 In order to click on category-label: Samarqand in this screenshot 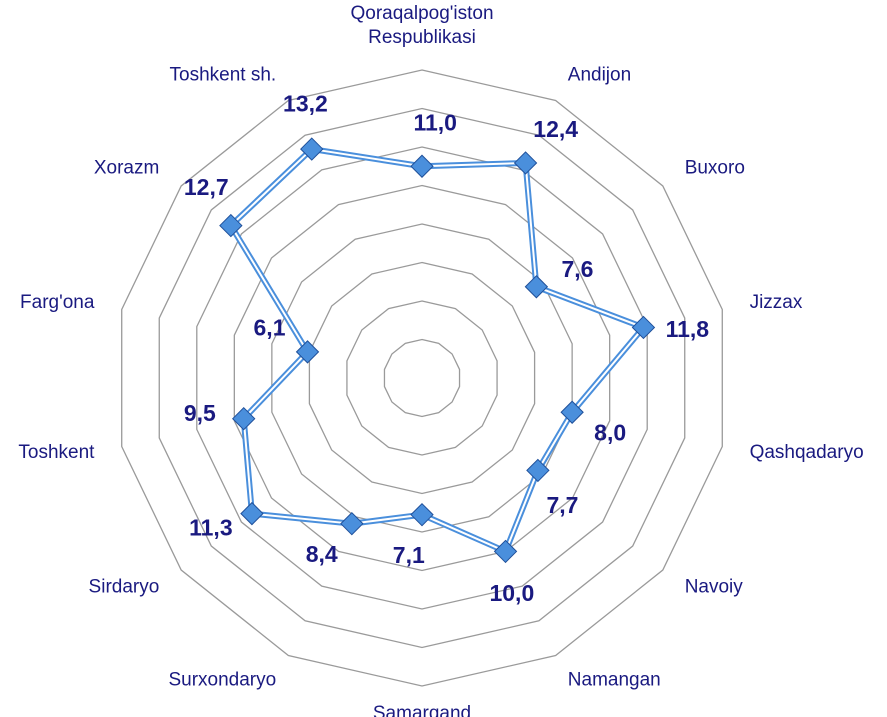, I will do `click(422, 710)`.